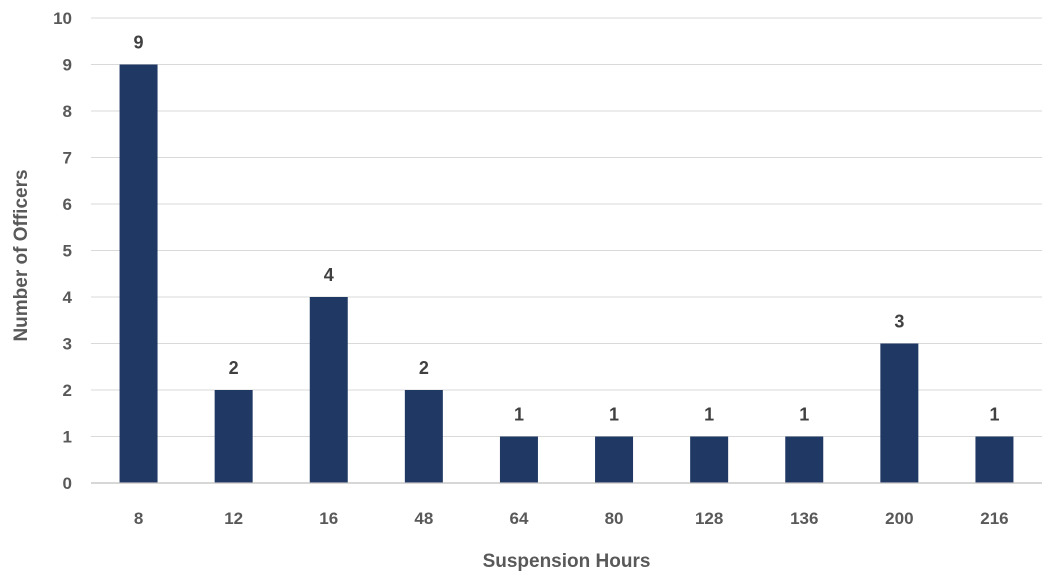 The width and height of the screenshot is (1044, 577). I want to click on y-tick-label: 9, so click(67, 65).